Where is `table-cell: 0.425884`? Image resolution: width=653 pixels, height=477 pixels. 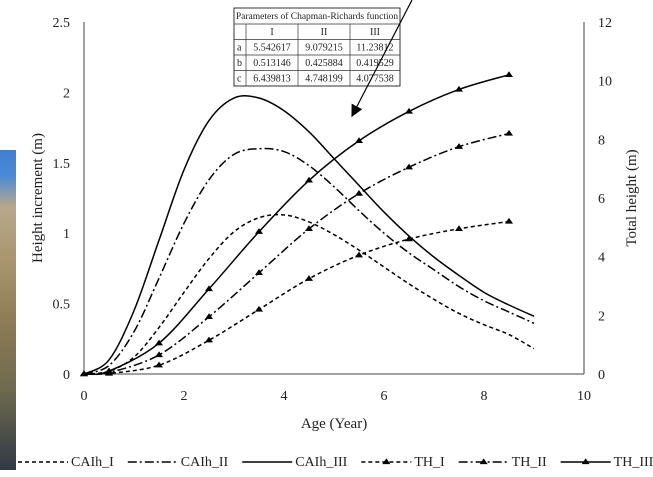 table-cell: 0.425884 is located at coordinates (324, 63).